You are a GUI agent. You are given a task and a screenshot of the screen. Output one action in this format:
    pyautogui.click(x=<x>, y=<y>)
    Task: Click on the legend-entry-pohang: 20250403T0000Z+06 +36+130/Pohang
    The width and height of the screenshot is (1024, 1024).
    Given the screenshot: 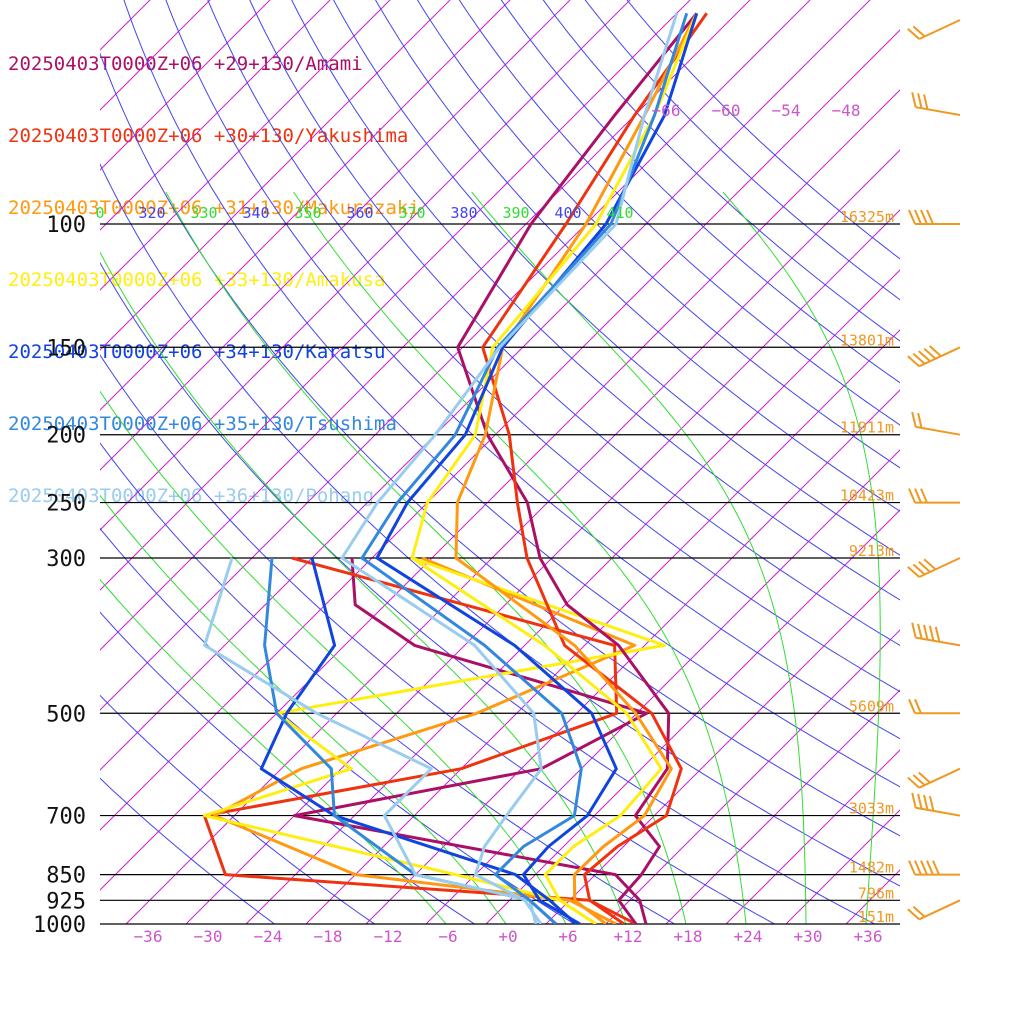 What is the action you would take?
    pyautogui.click(x=191, y=496)
    